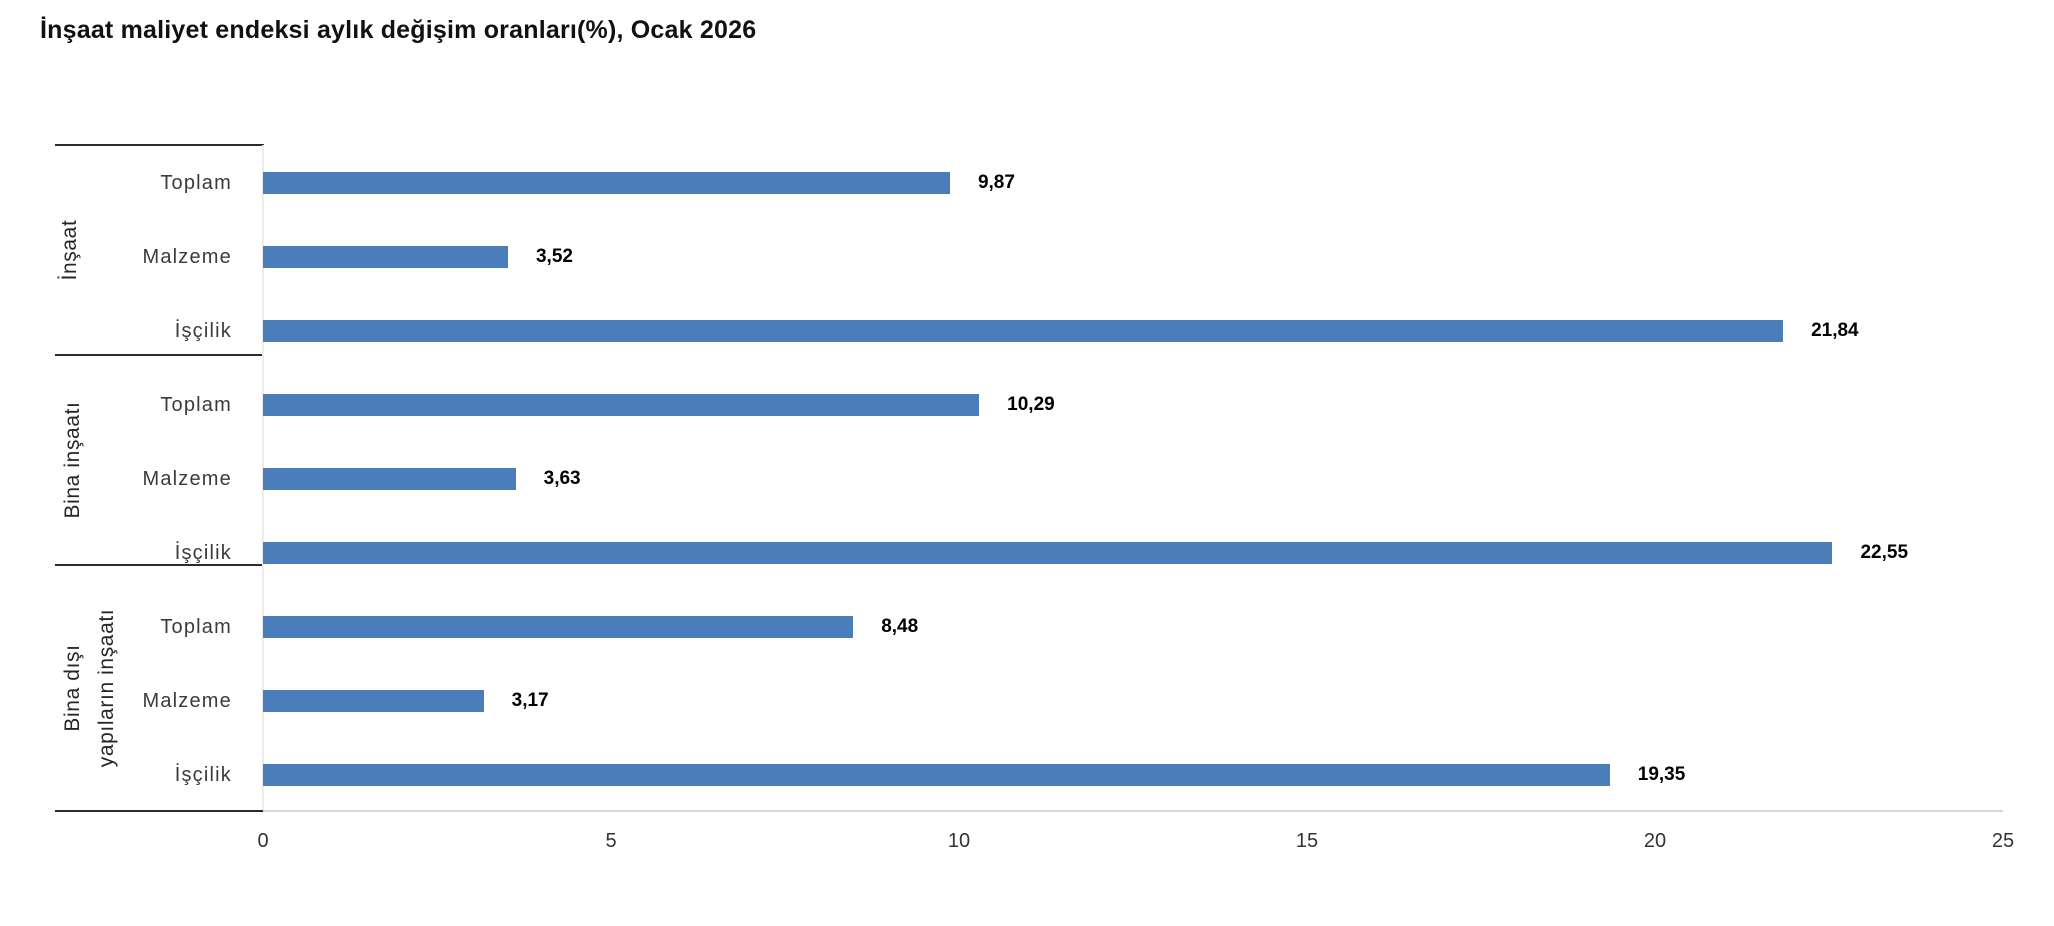 The image size is (2054, 926). I want to click on bar-track: 8,48, so click(1133, 627).